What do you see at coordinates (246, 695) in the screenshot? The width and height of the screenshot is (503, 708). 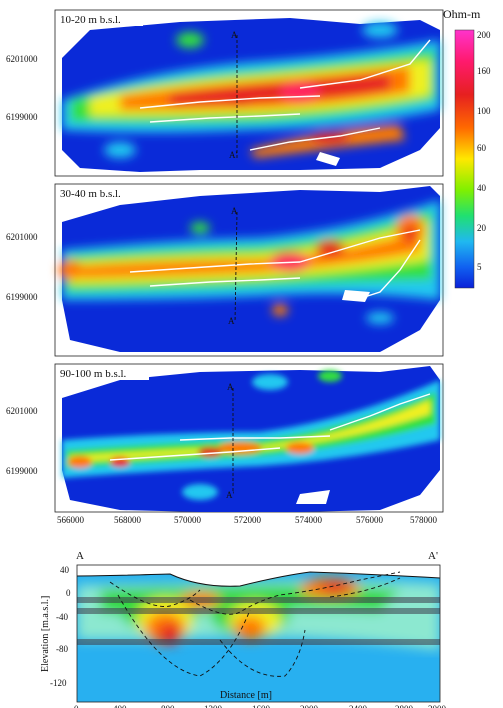 I see `profile-x-label: Distance [m]` at bounding box center [246, 695].